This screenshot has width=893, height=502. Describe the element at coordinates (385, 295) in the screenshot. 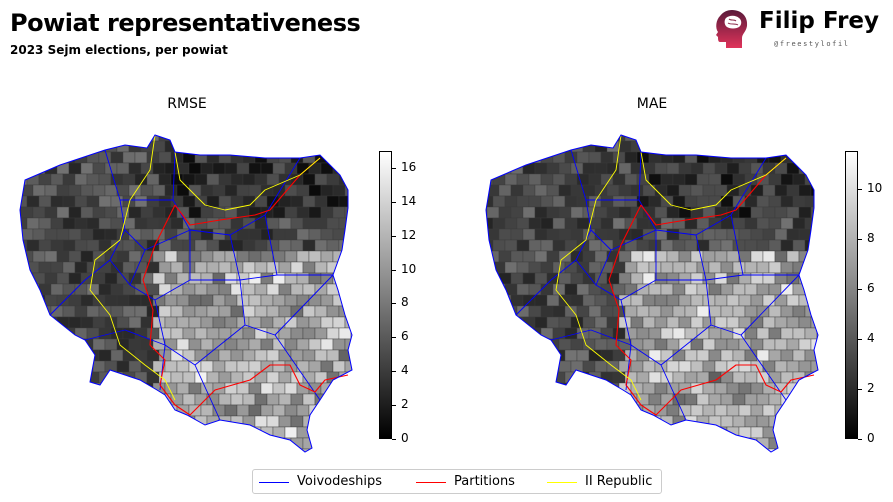

I see `colorbar-rmse` at that location.